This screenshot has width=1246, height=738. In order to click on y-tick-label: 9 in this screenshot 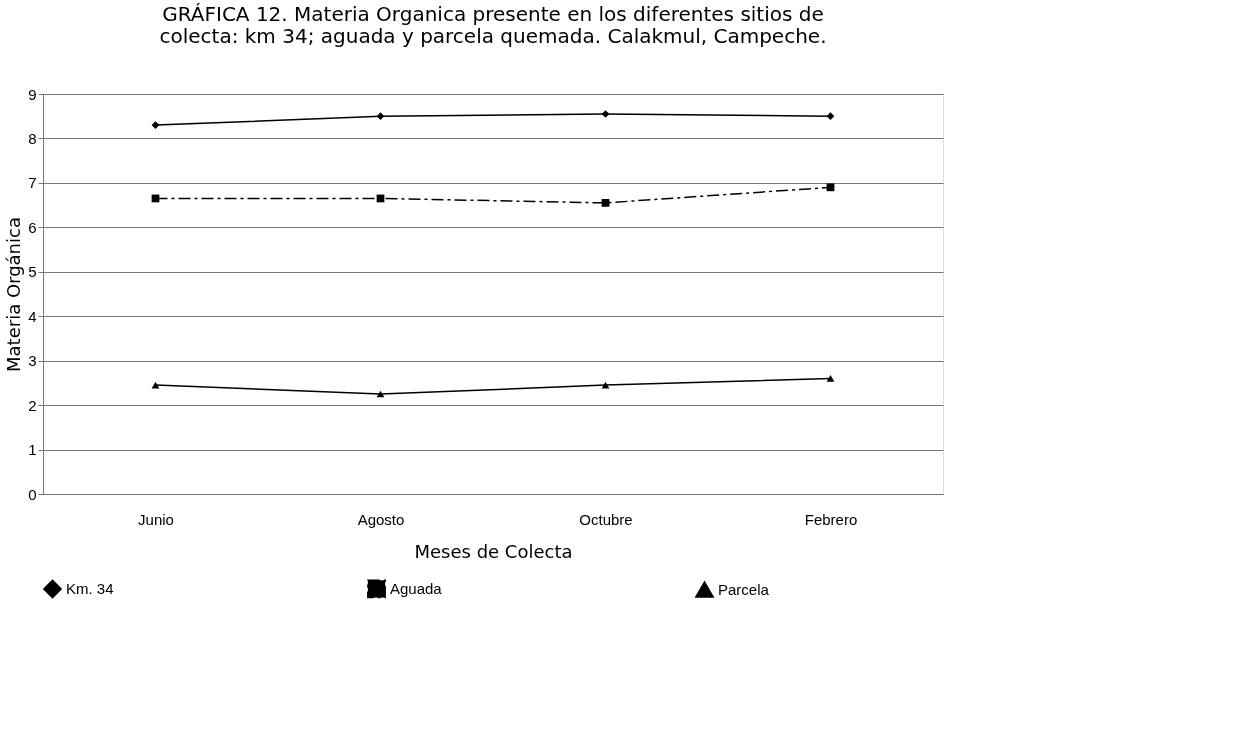, I will do `click(32, 94)`.